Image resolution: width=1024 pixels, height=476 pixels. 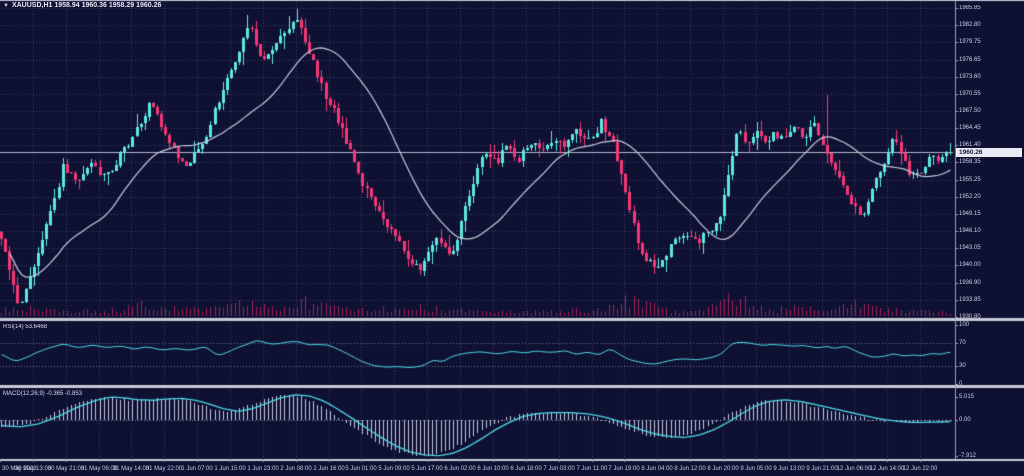 What do you see at coordinates (961, 384) in the screenshot?
I see `rsi-axis-label: 0` at bounding box center [961, 384].